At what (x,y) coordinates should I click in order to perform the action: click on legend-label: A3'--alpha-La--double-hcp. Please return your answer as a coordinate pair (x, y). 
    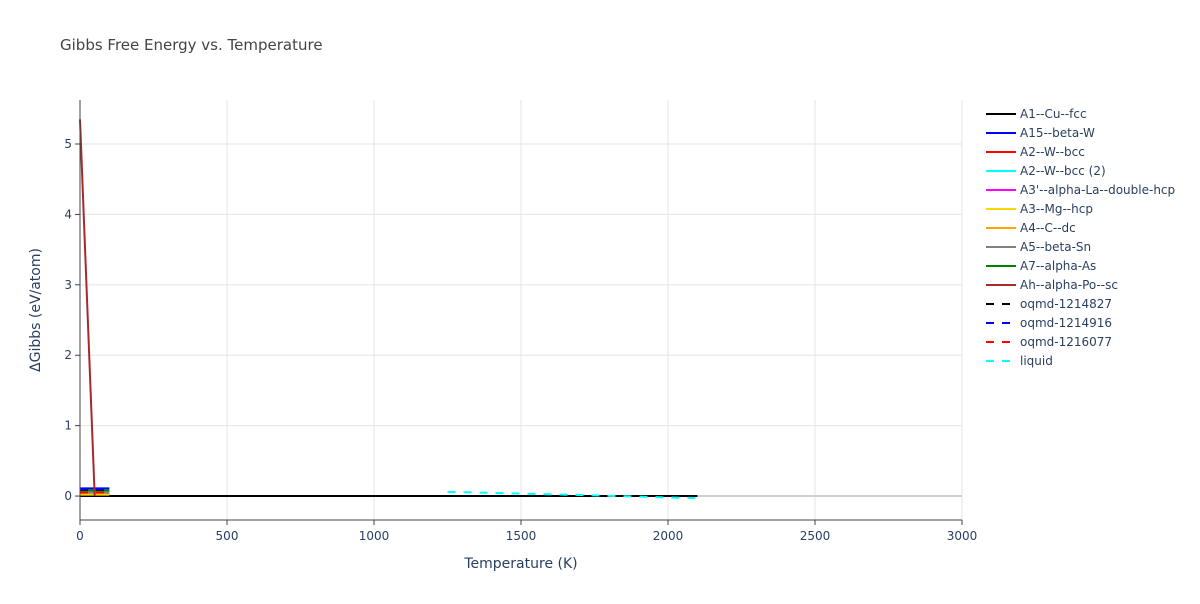
    Looking at the image, I should click on (1097, 190).